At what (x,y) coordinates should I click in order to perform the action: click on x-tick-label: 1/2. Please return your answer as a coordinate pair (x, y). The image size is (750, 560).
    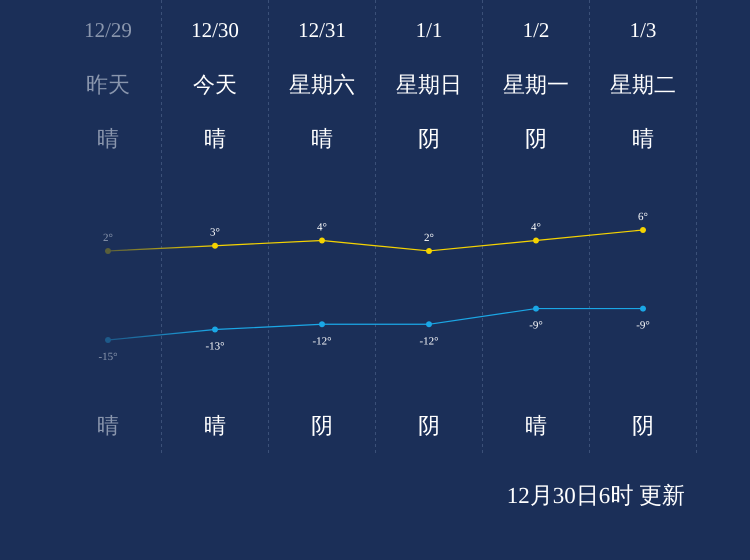
    Looking at the image, I should click on (536, 30).